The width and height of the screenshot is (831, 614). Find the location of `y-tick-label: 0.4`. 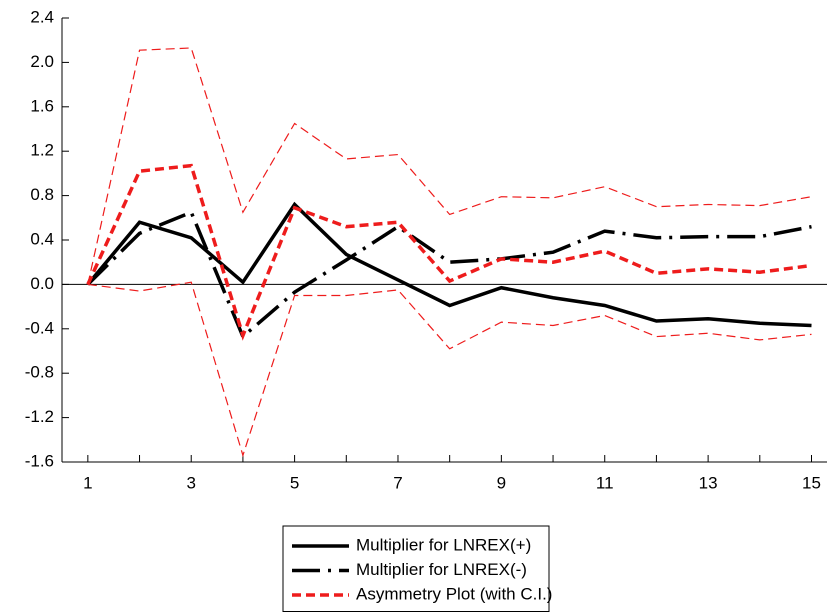

y-tick-label: 0.4 is located at coordinates (42, 238).